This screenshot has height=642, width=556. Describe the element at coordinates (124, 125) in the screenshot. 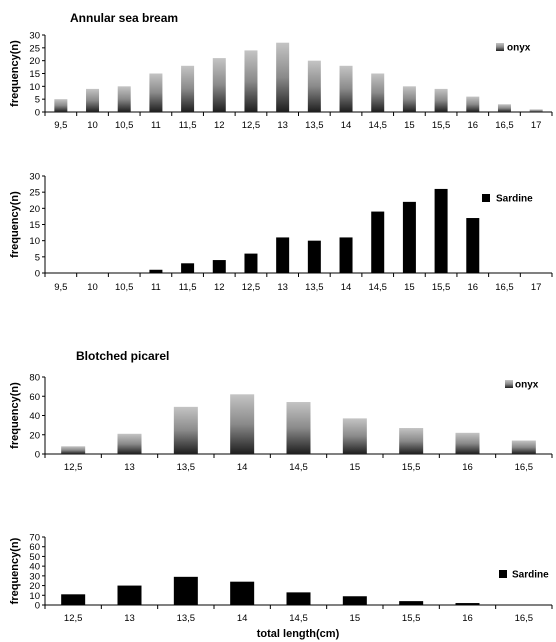

I see `x-tick-label: 10,5` at that location.